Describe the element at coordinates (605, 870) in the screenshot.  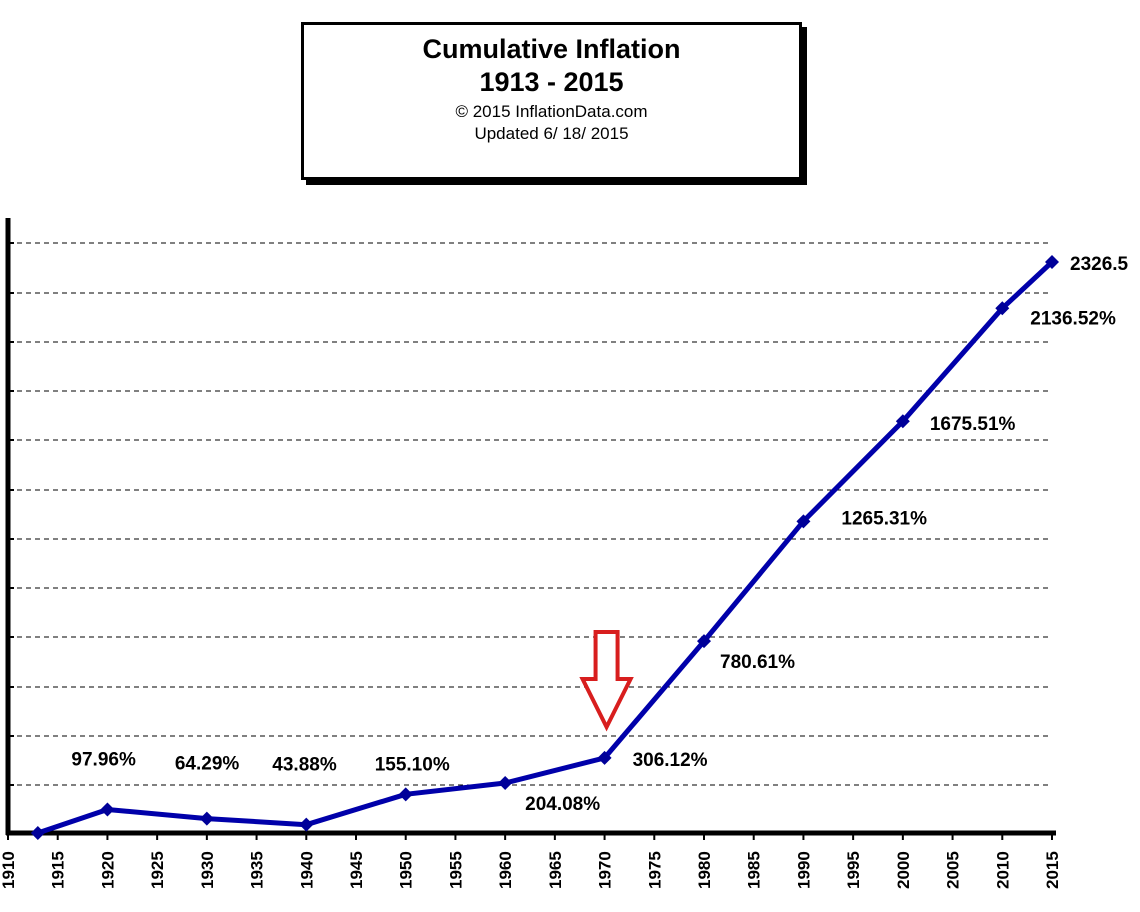
I see `x-tick-label: 1970` at that location.